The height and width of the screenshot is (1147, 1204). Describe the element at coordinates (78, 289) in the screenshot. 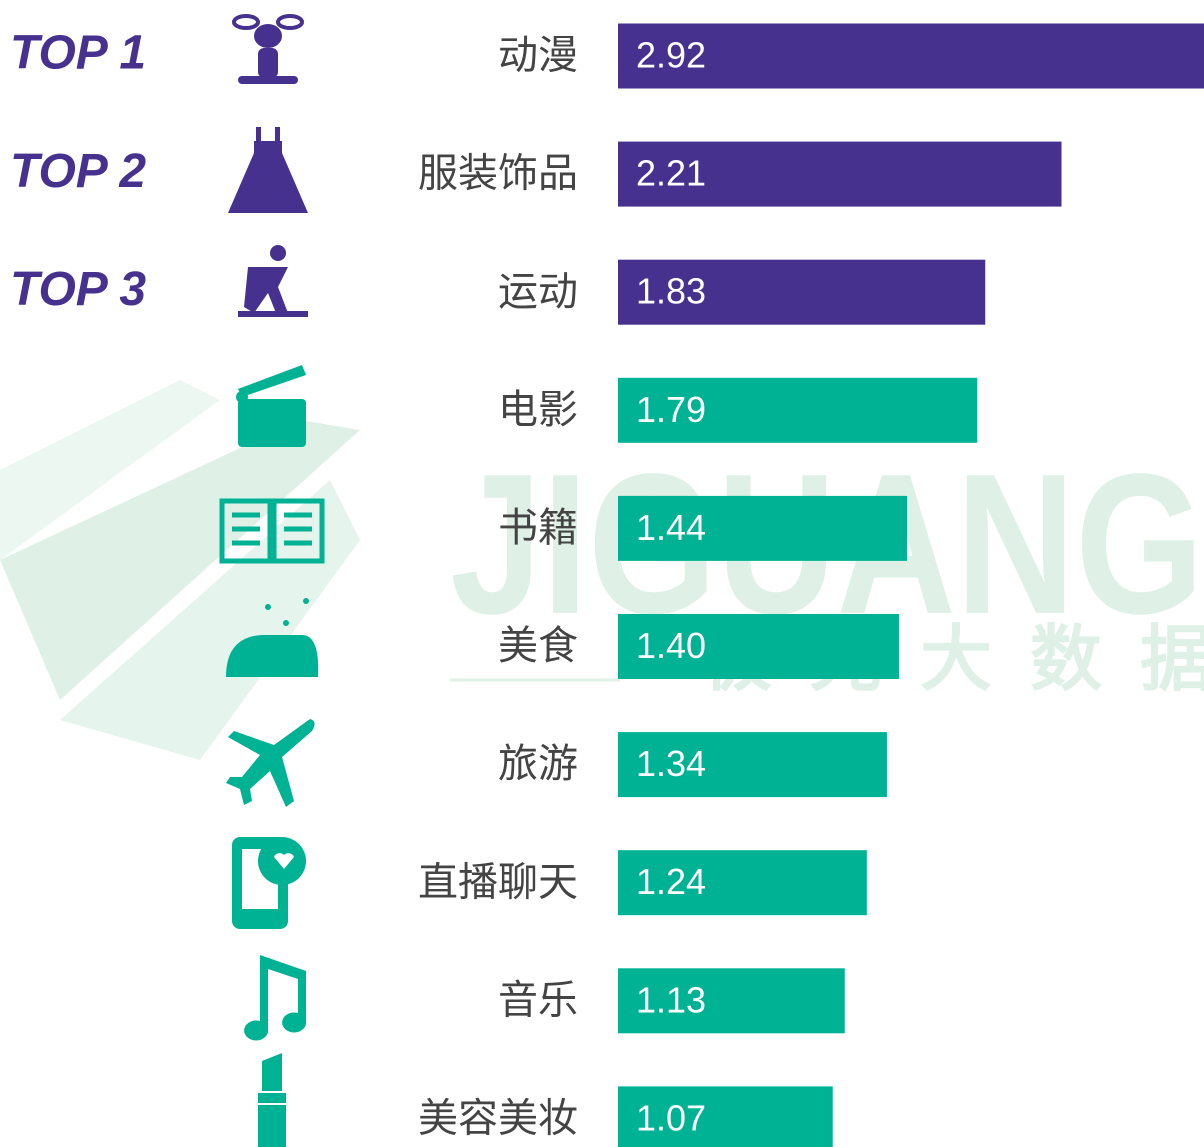

I see `rank-label: TOP 3` at that location.